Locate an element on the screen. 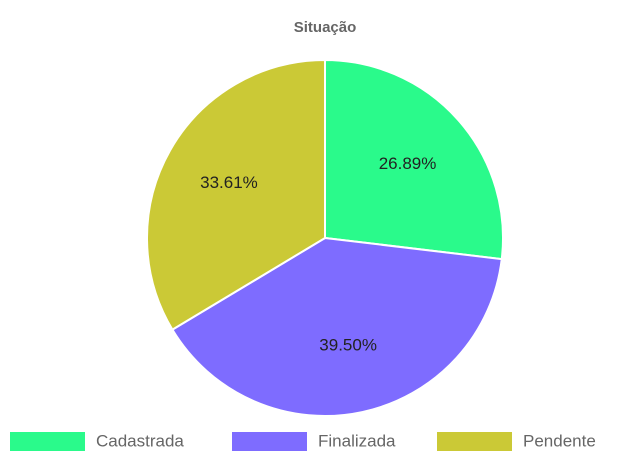  pie-slice is located at coordinates (414, 159).